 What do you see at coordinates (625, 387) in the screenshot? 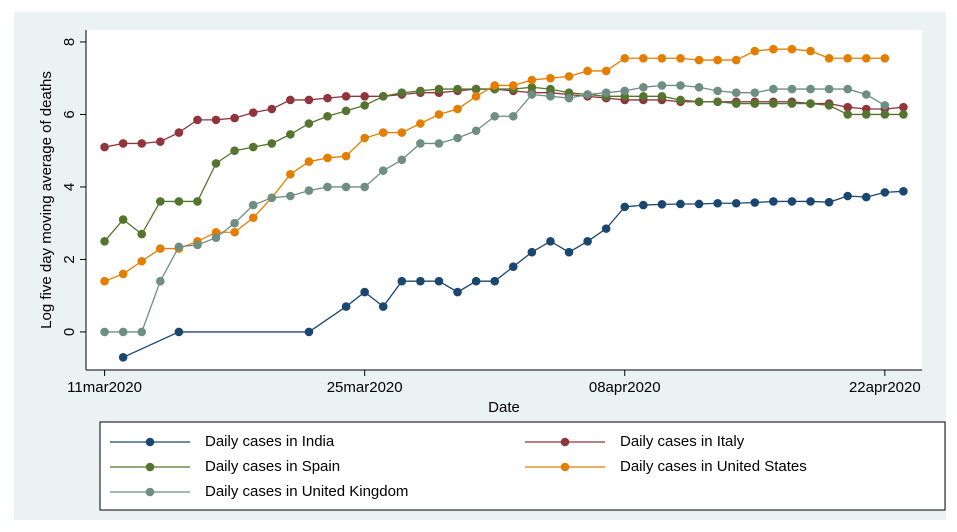
I see `x-tick-label: 08apr2020` at bounding box center [625, 387].